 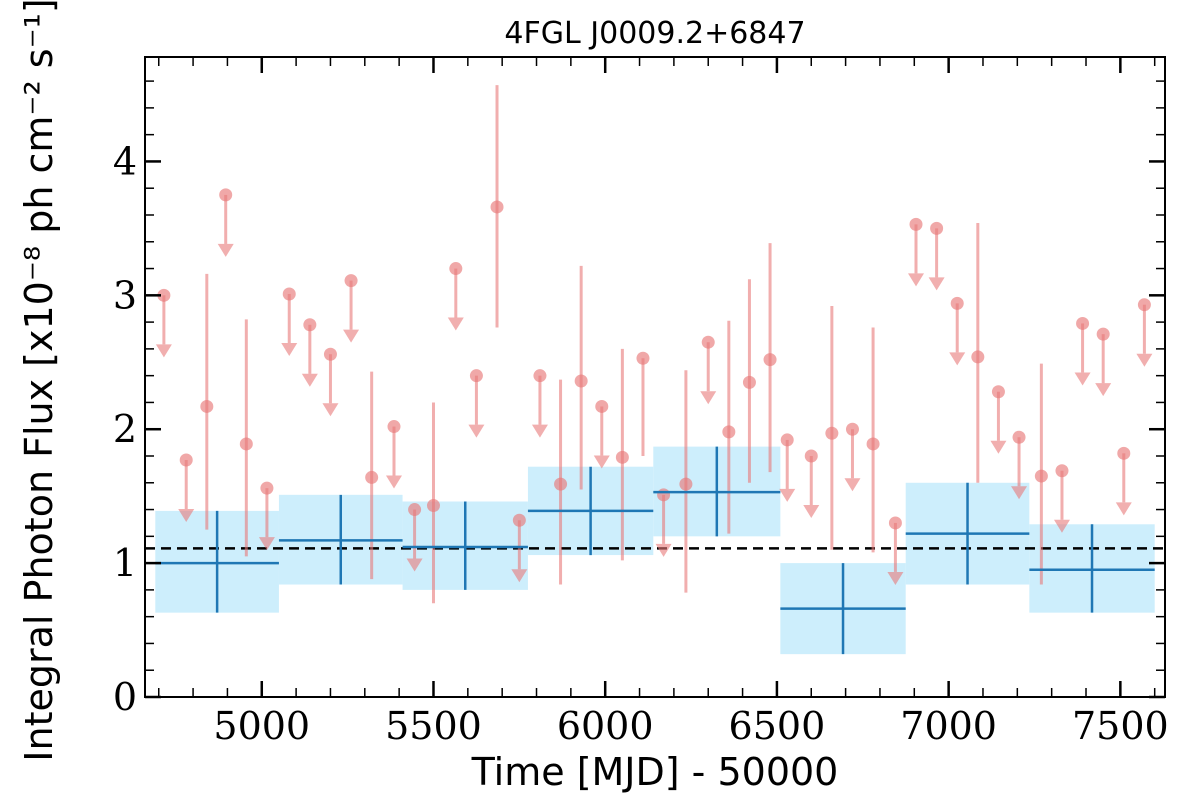 I want to click on chart-title: 4FGL J0009.2+6847, so click(x=654, y=33).